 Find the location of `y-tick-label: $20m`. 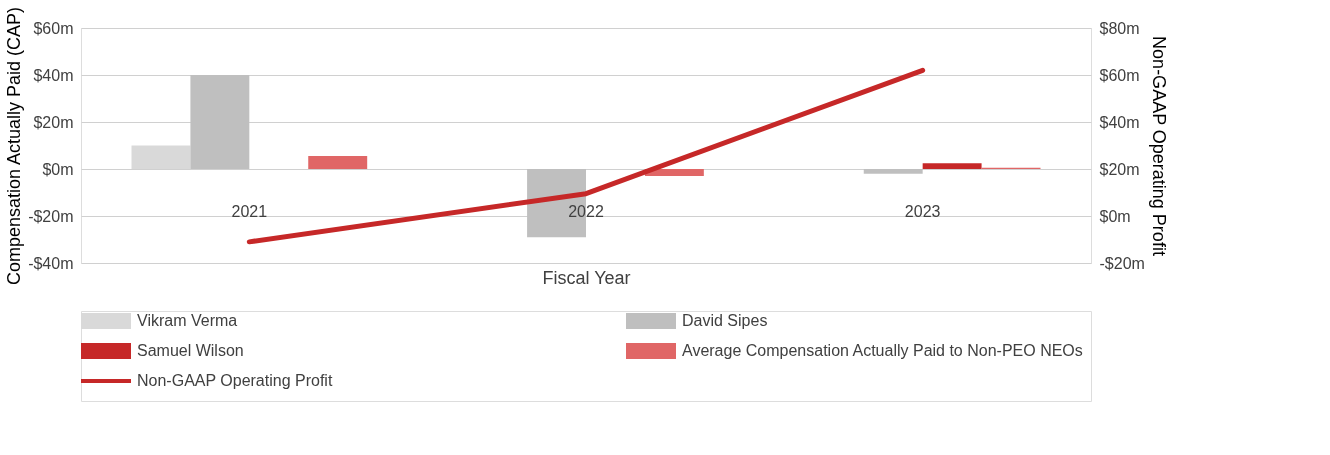

y-tick-label: $20m is located at coordinates (53, 122).